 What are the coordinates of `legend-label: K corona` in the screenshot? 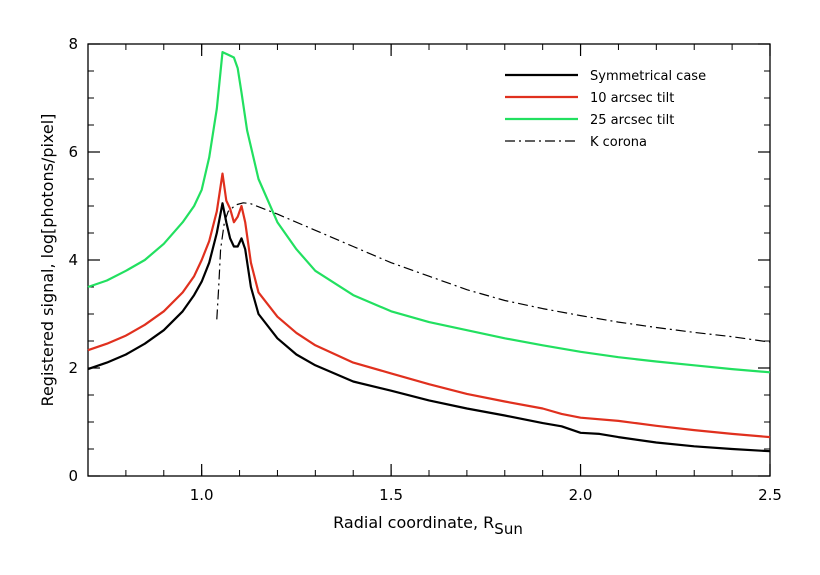 It's located at (618, 142).